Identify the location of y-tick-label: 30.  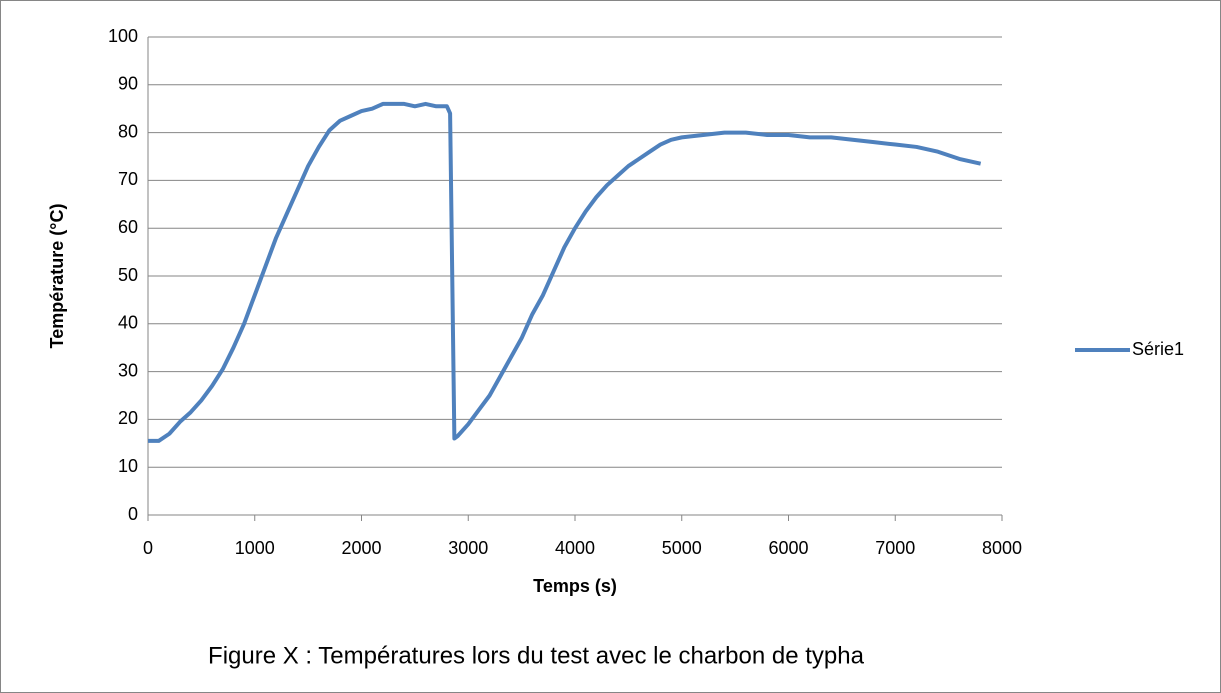
(128, 370).